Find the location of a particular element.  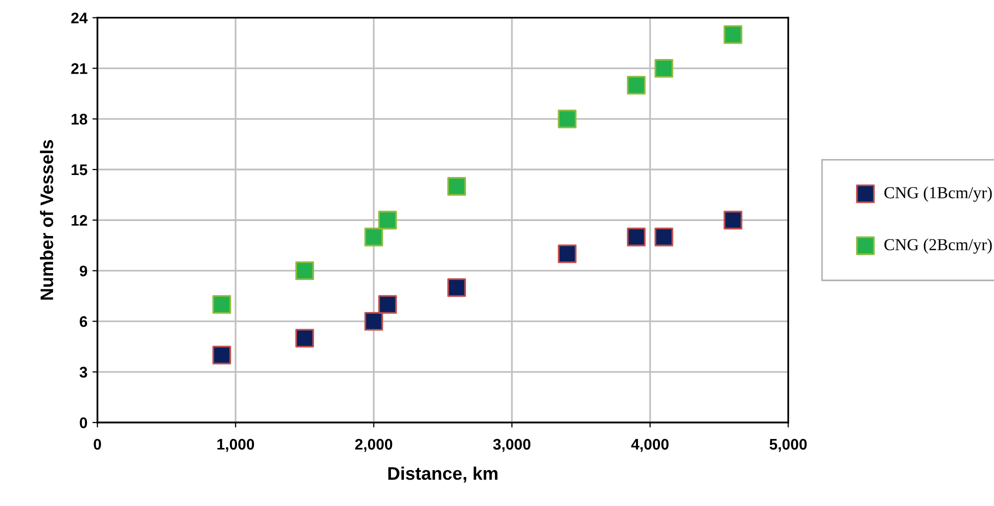

y-tick-label: 6 is located at coordinates (84, 321).